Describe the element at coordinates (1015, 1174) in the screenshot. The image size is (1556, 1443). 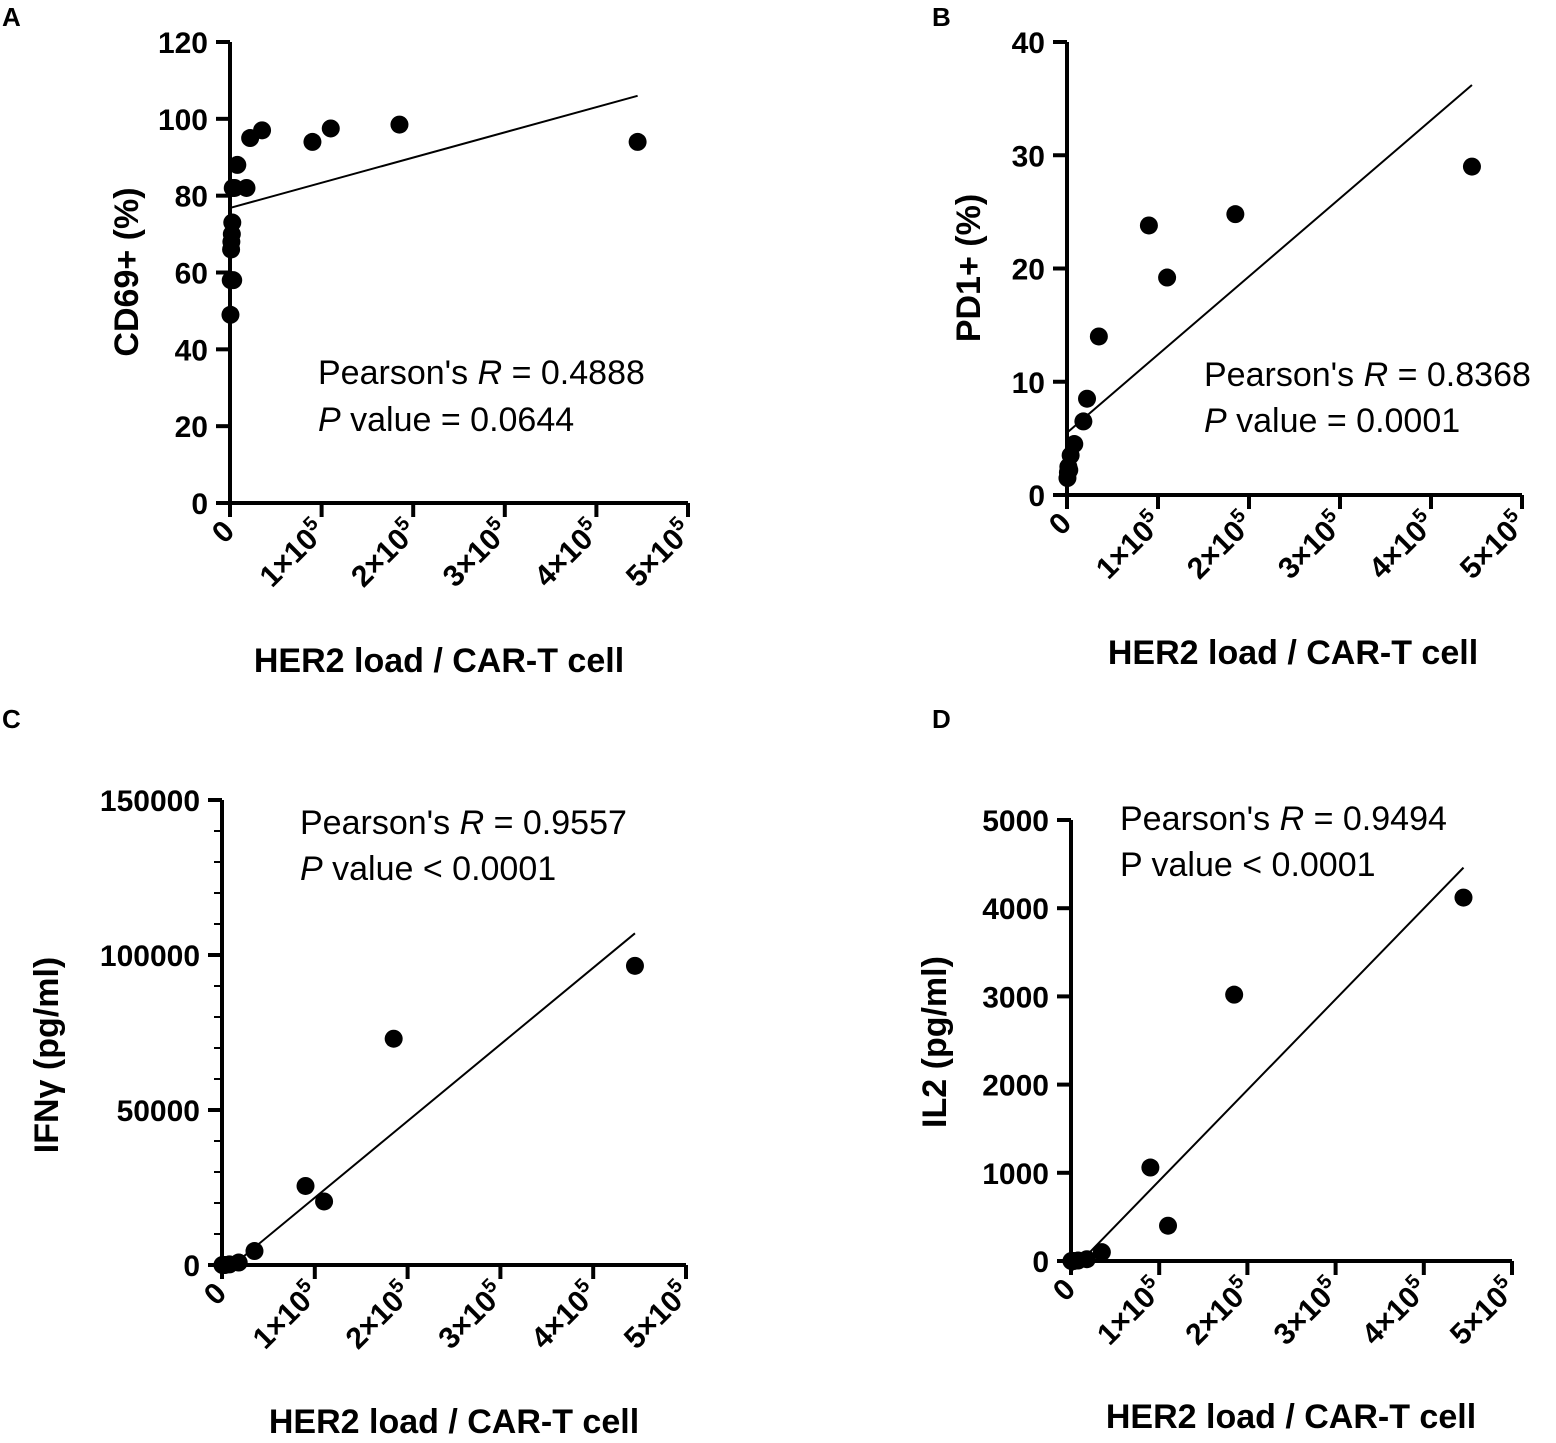
I see `y-tick-label: 1000` at that location.